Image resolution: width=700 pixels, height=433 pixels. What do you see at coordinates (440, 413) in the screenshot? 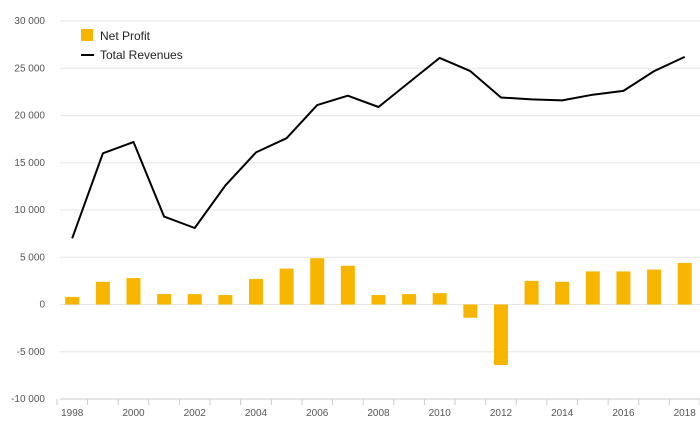
I see `x-tick-label: 2010` at bounding box center [440, 413].